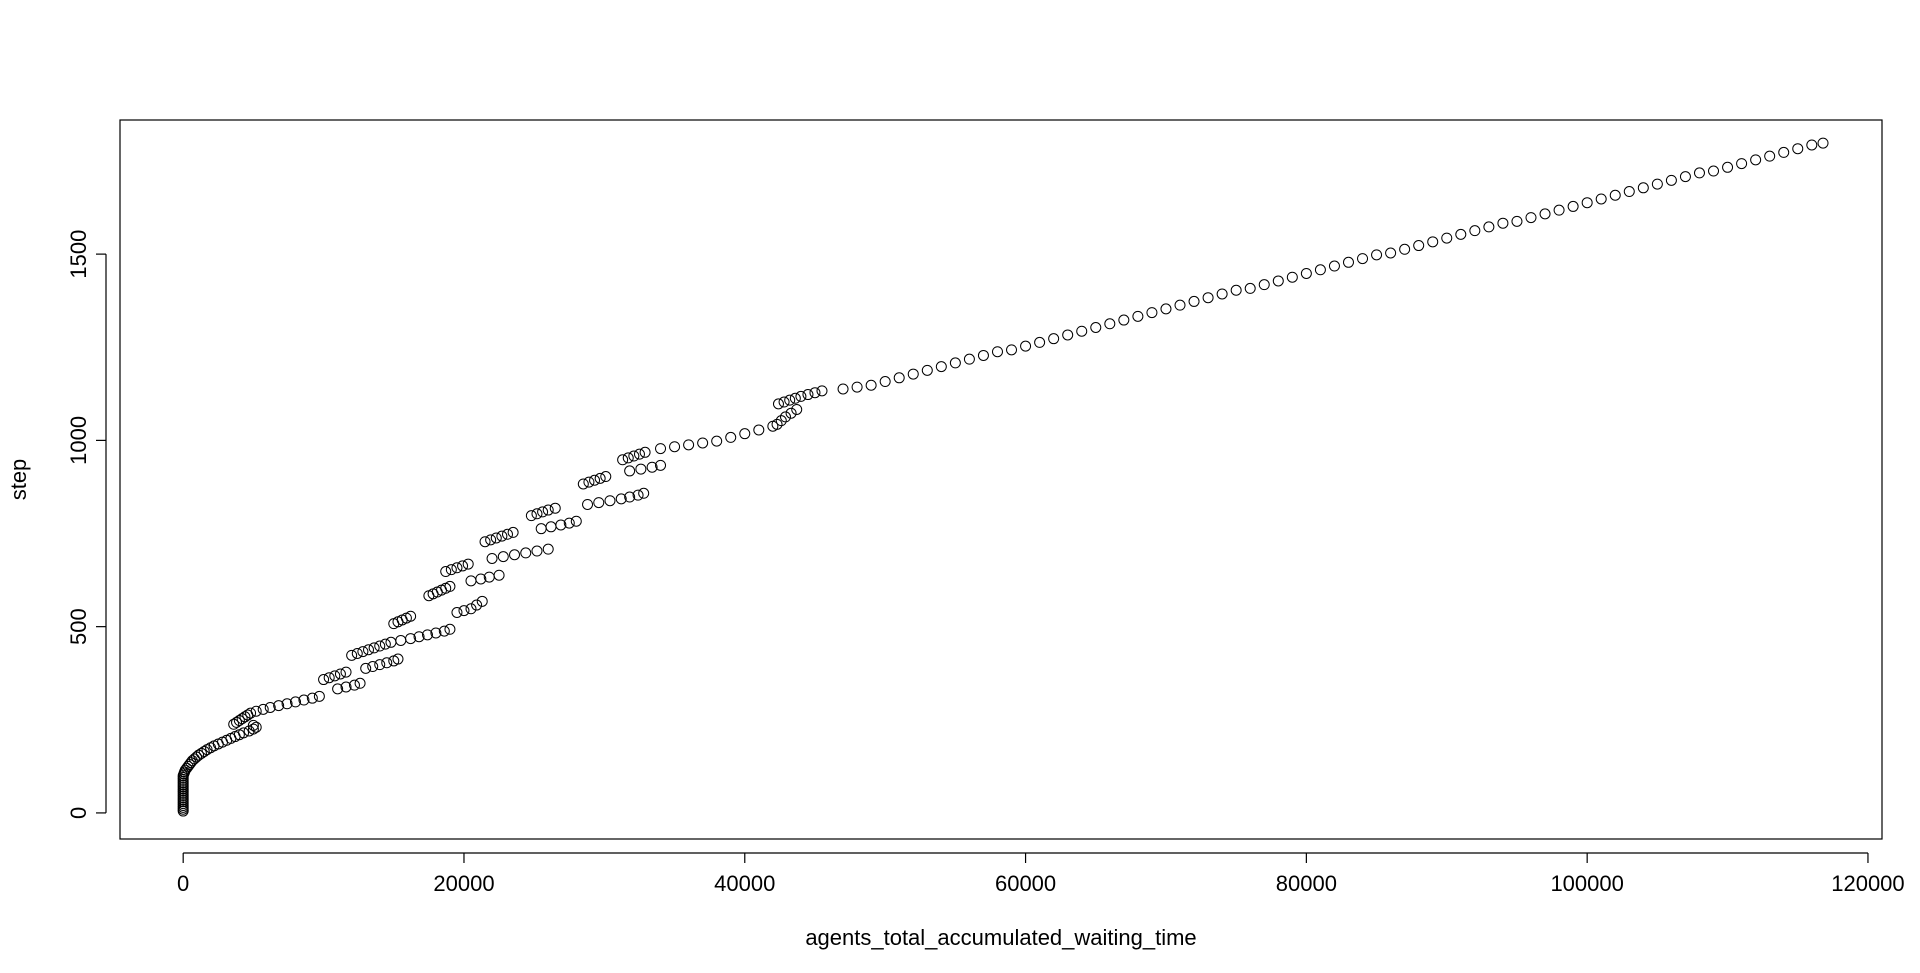 The width and height of the screenshot is (1920, 973). I want to click on x-tick-label: 80000, so click(1306, 883).